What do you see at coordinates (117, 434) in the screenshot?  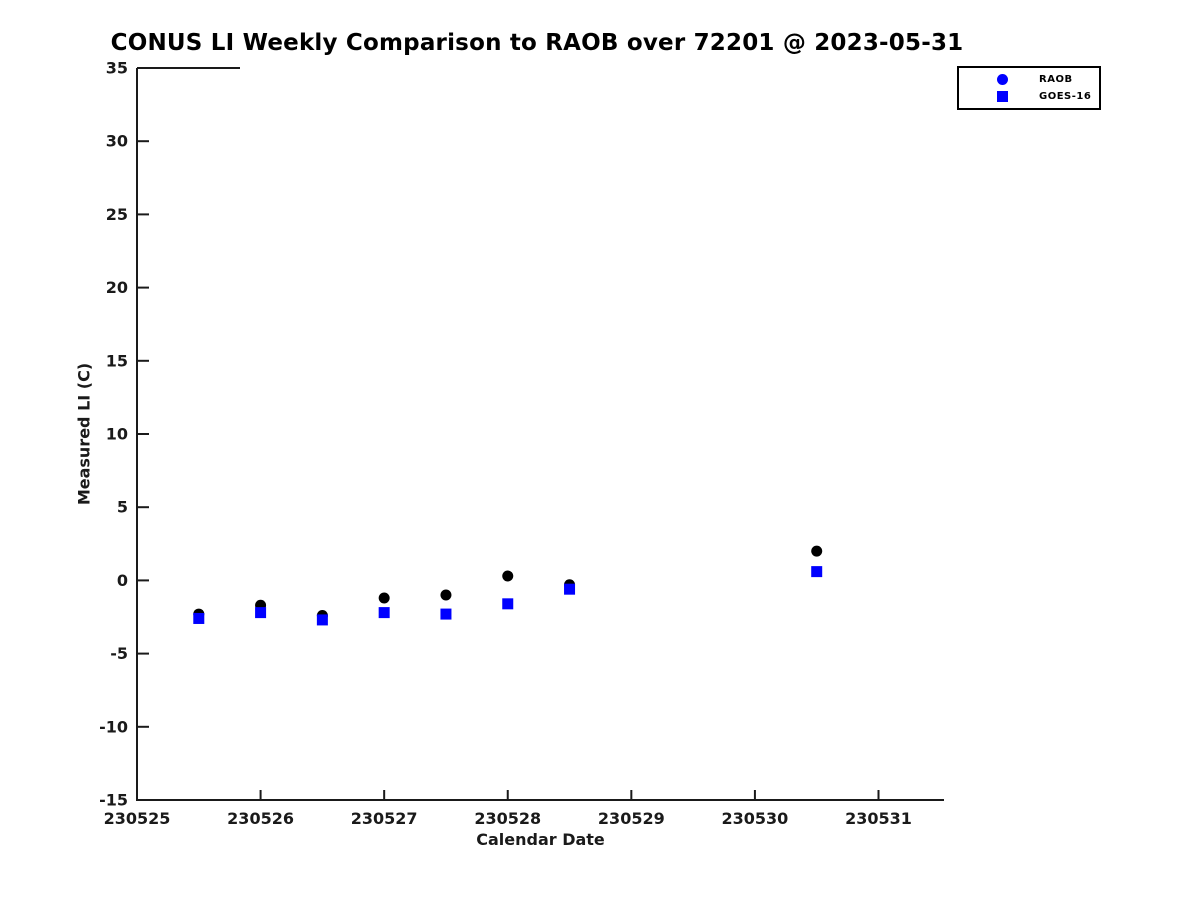 I see `y-tick-label: 10` at bounding box center [117, 434].